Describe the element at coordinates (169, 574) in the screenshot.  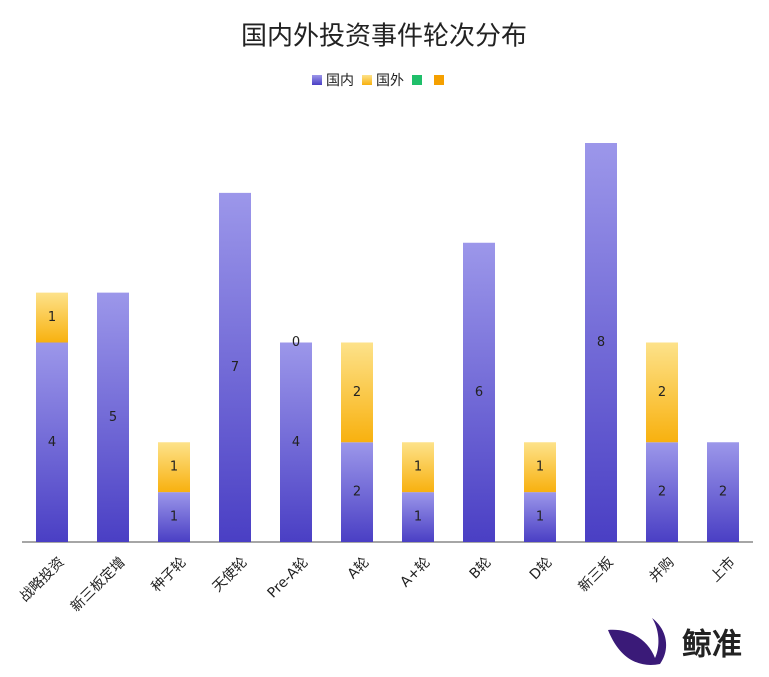
I see `x-tick-label: 种子轮` at that location.